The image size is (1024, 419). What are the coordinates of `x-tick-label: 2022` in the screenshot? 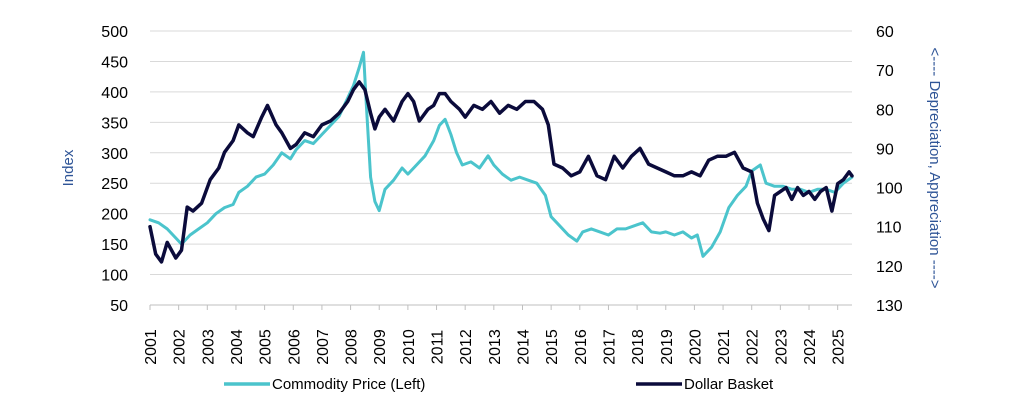 It's located at (753, 347).